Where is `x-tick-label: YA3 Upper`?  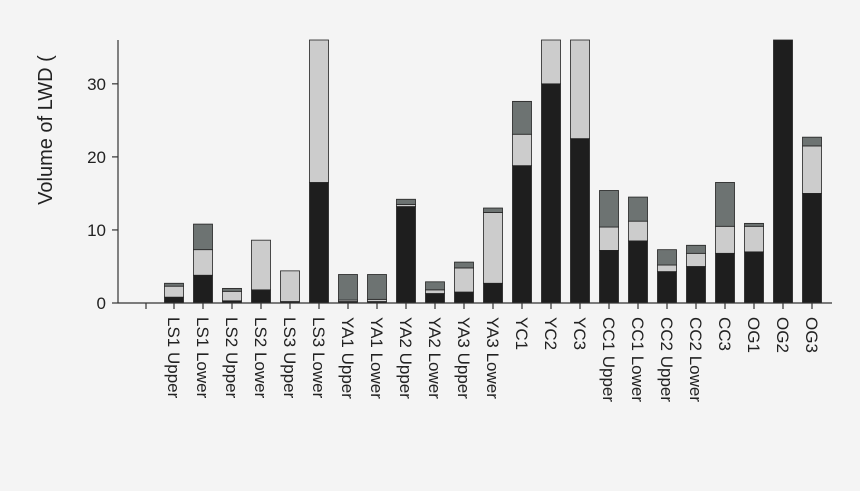
x-tick-label: YA3 Upper is located at coordinates (463, 358).